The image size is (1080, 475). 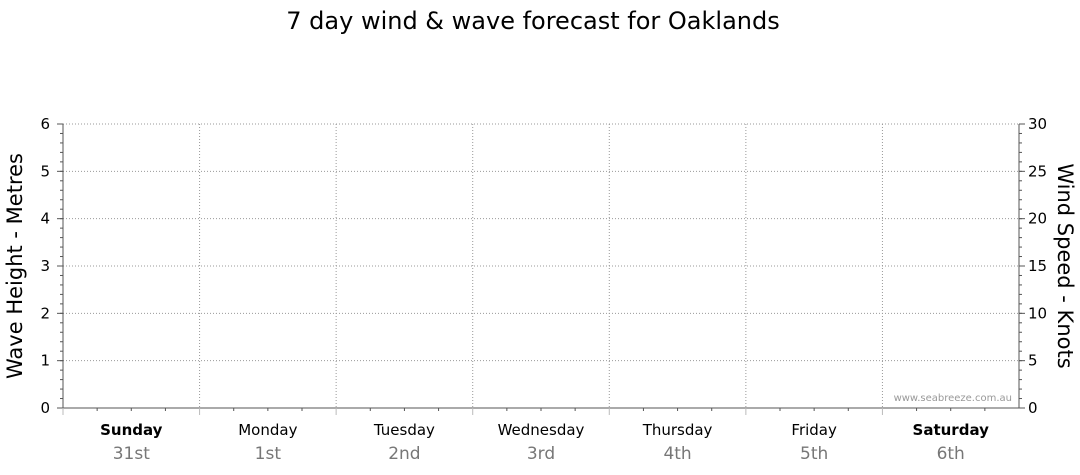 I want to click on watermark: www.seabreeze.com.au, so click(x=953, y=398).